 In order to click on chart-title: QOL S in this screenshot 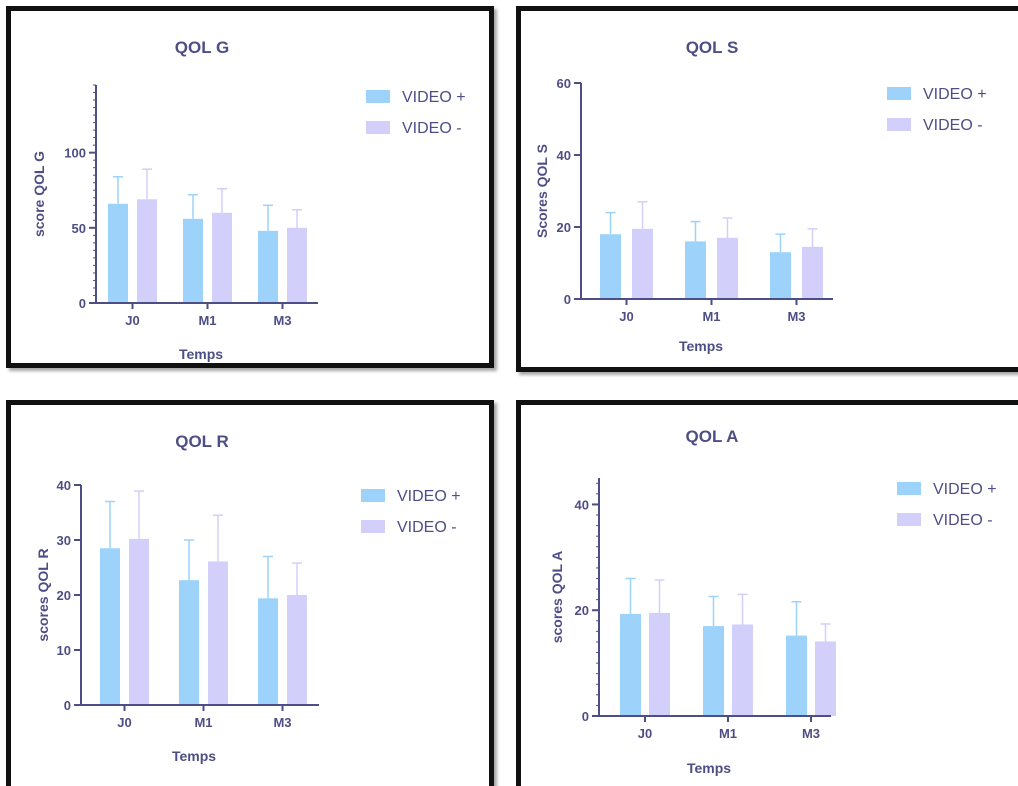, I will do `click(712, 47)`.